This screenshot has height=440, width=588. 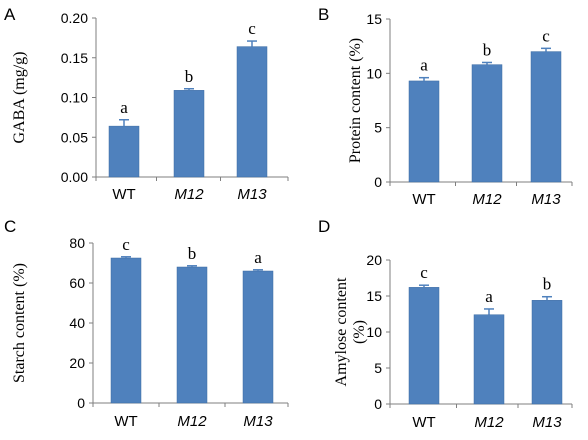 What do you see at coordinates (374, 19) in the screenshot?
I see `panel-b-y-tick-label: 15` at bounding box center [374, 19].